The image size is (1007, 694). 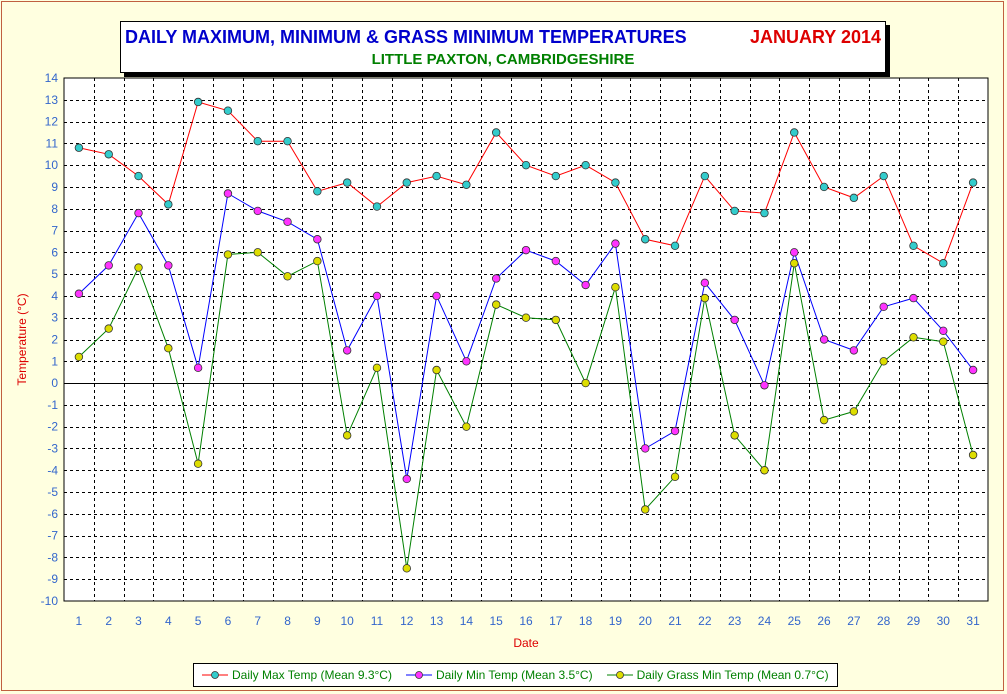 I want to click on y-tick-label: 5, so click(x=54, y=274).